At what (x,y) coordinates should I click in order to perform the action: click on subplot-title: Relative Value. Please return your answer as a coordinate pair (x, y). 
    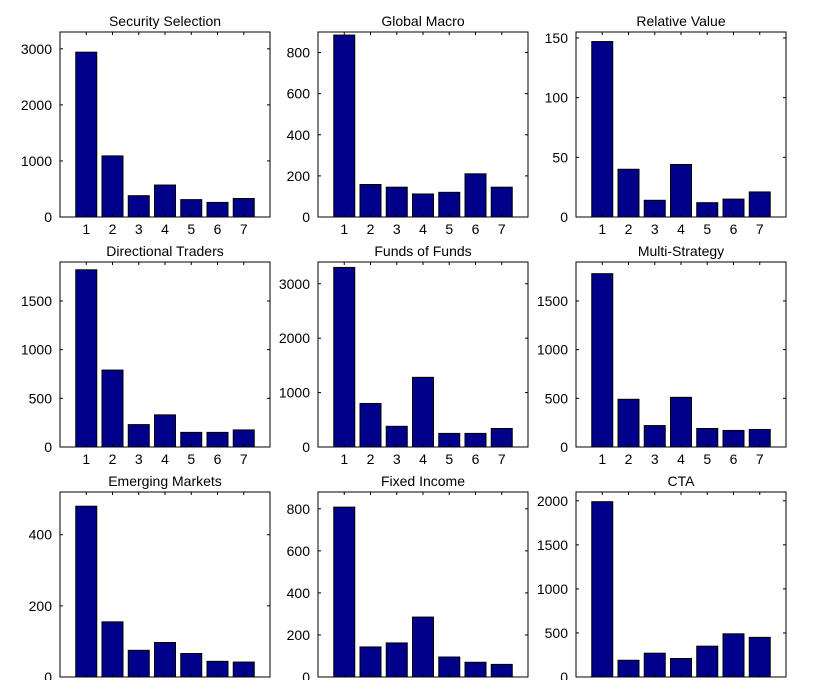
    Looking at the image, I should click on (680, 21).